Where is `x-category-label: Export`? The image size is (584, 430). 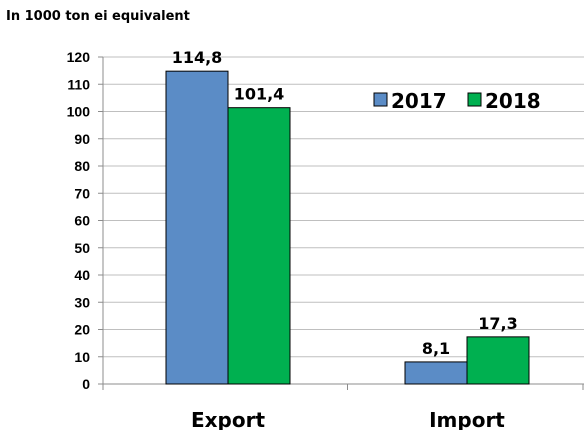
x-category-label: Export is located at coordinates (228, 419).